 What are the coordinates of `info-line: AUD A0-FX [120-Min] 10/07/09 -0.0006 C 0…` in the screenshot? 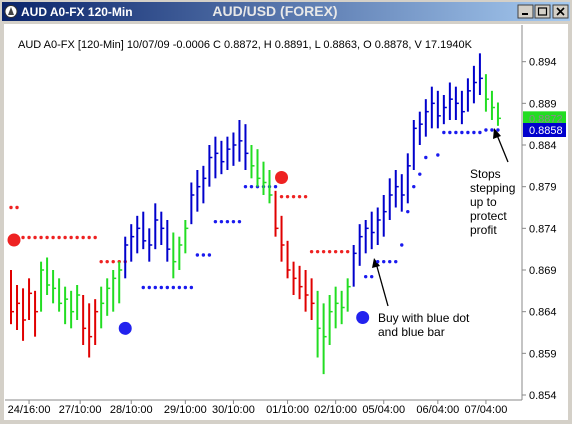 It's located at (245, 45).